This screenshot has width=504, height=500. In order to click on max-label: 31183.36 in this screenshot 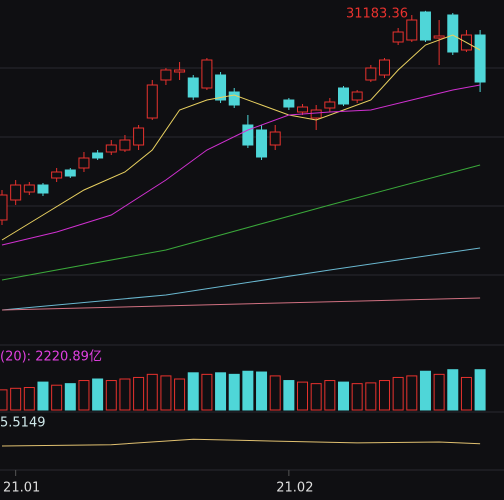, I will do `click(377, 14)`.